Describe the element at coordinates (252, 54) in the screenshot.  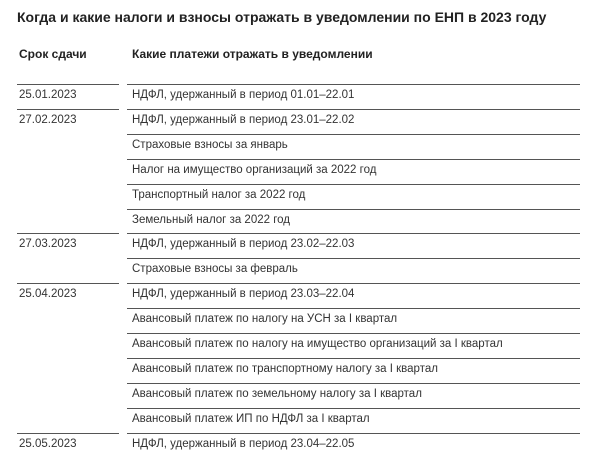
I see `header-payments: Какие платежи отражать в уведомлении` at that location.